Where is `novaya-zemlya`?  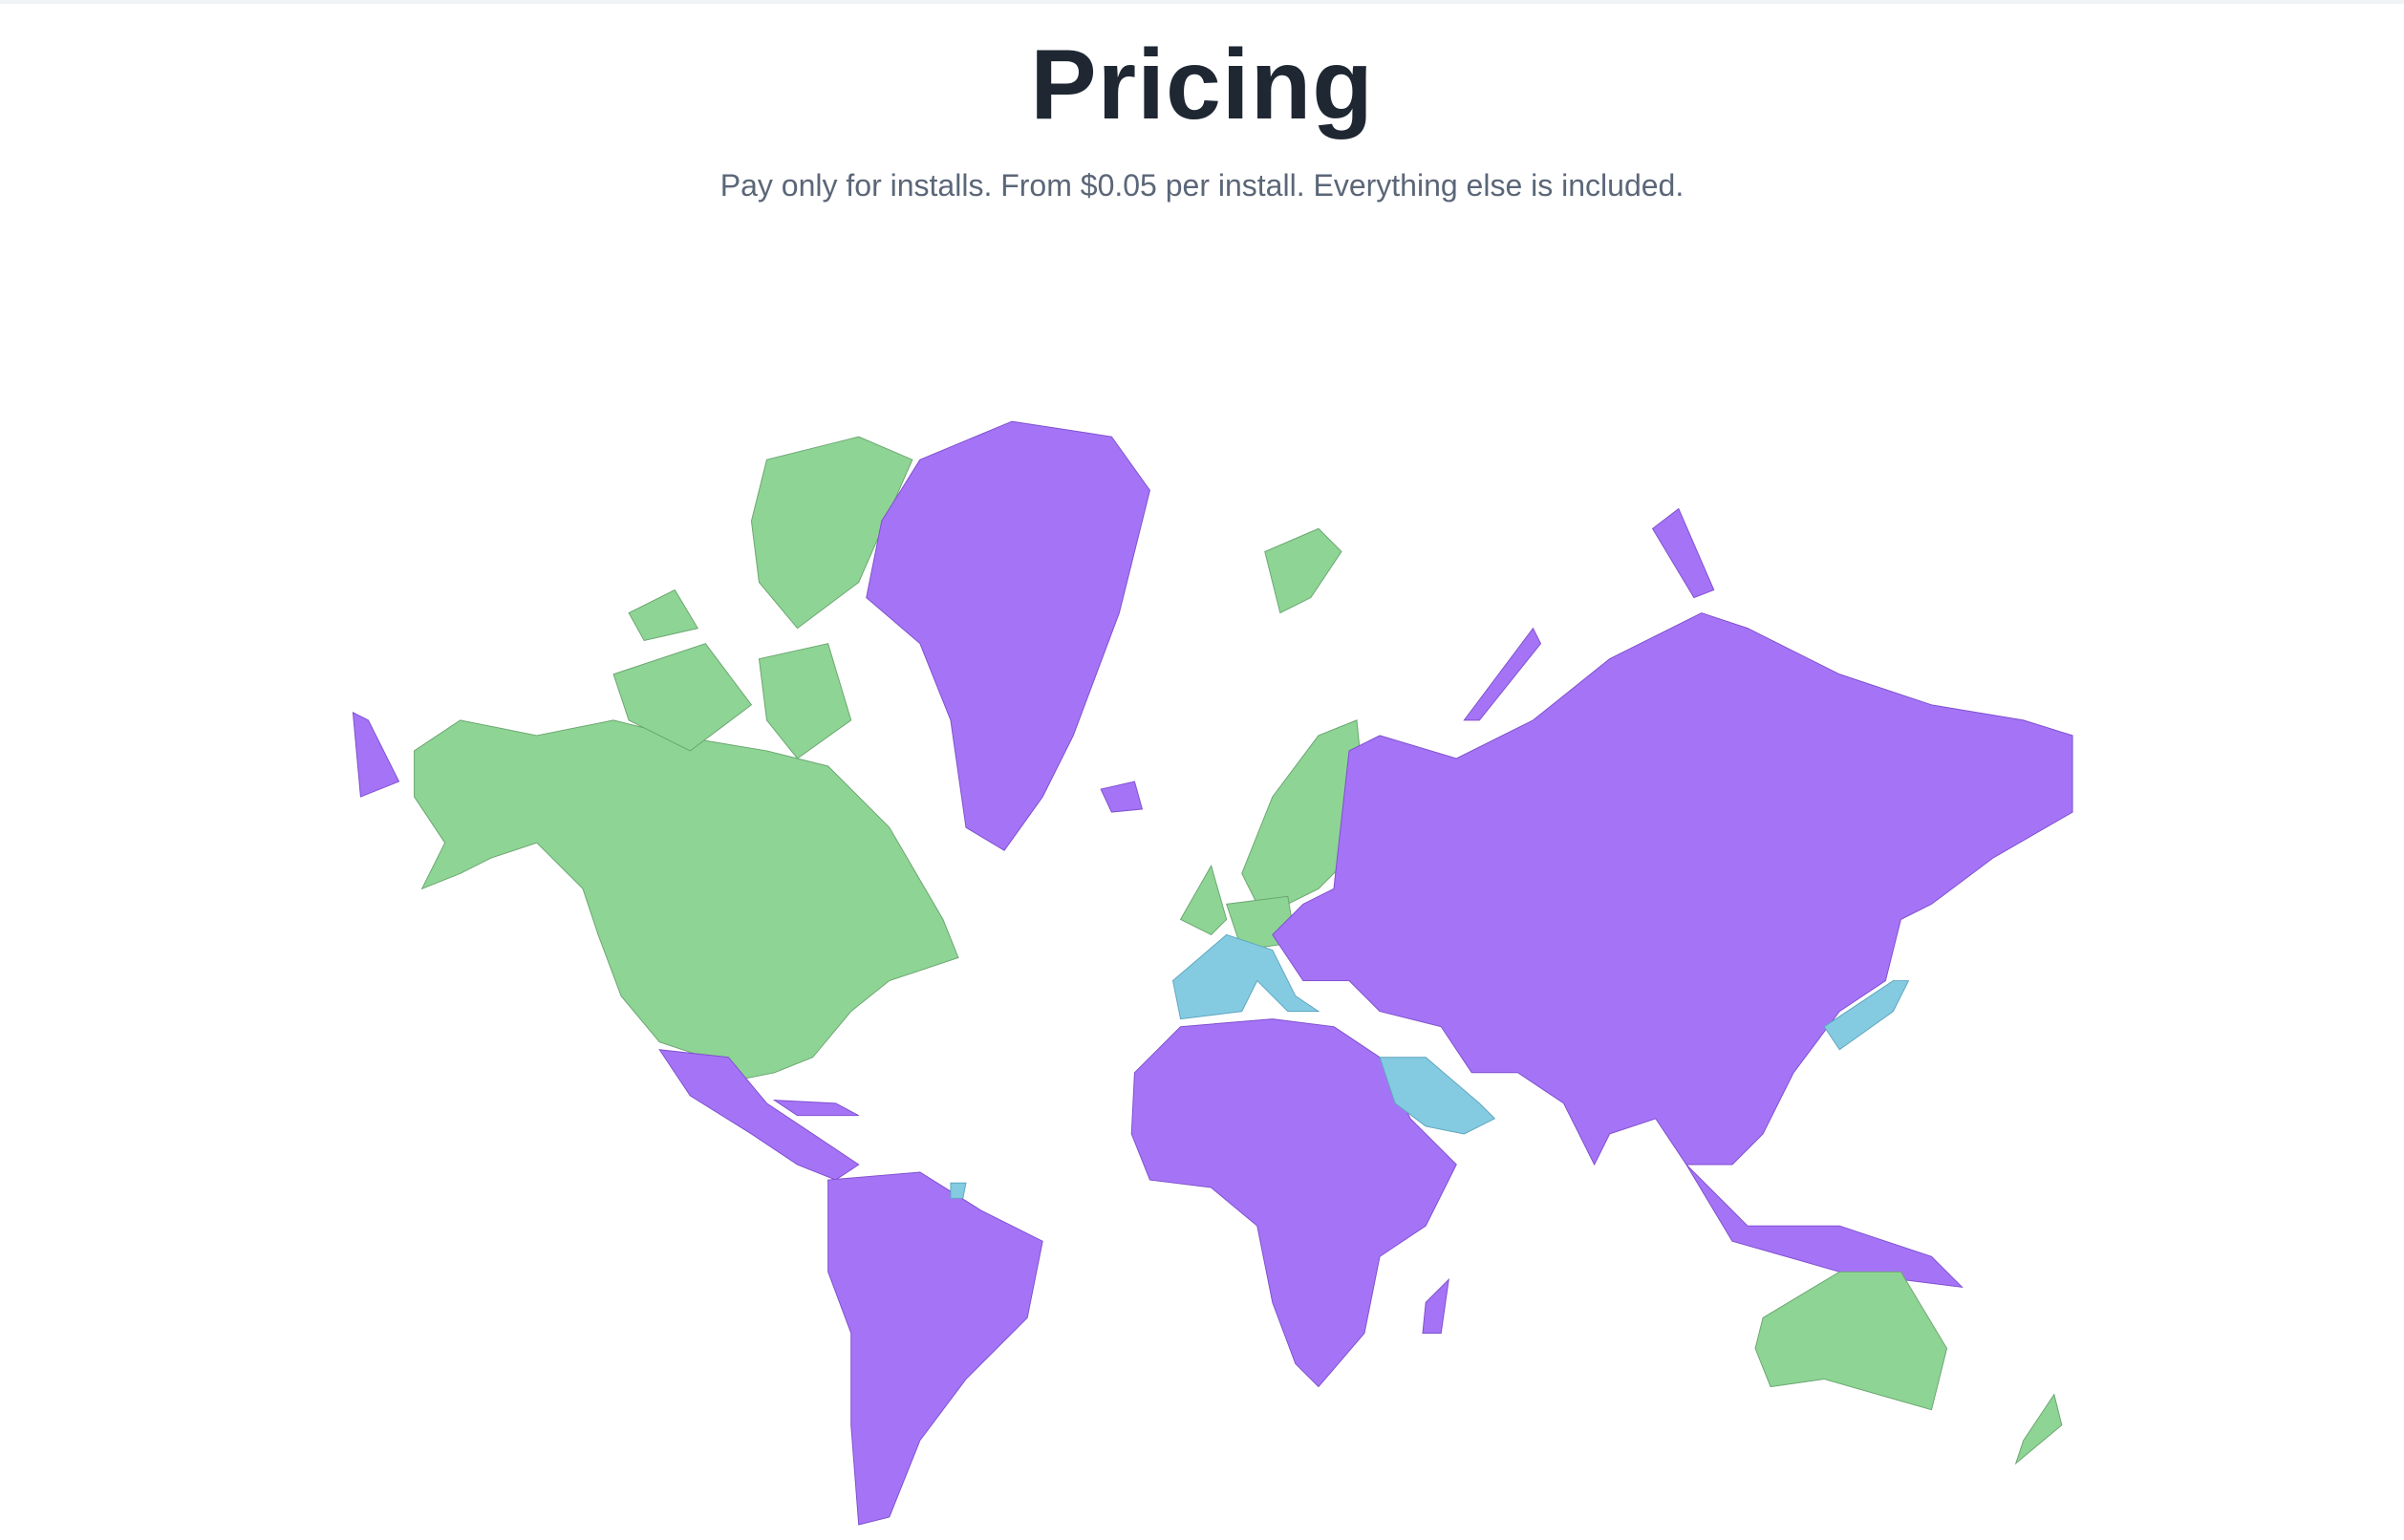 novaya-zemlya is located at coordinates (1502, 674).